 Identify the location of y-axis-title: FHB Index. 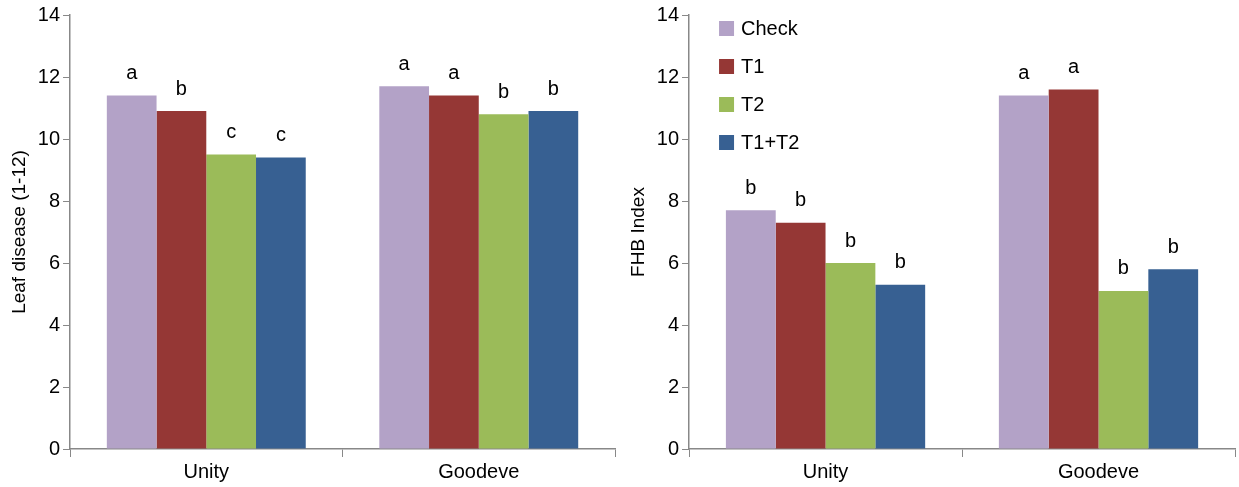
(637, 231).